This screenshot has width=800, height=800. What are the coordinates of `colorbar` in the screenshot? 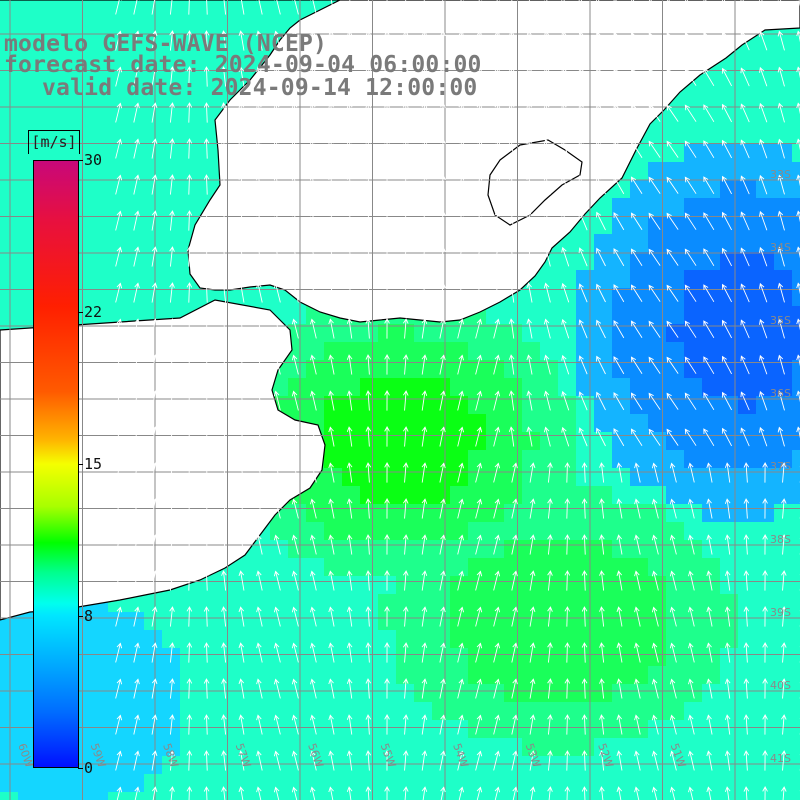 It's located at (56, 464).